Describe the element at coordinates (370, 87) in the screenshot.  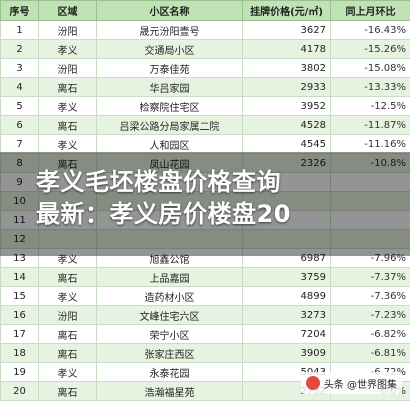
I see `cell-change: -13.33%` at that location.